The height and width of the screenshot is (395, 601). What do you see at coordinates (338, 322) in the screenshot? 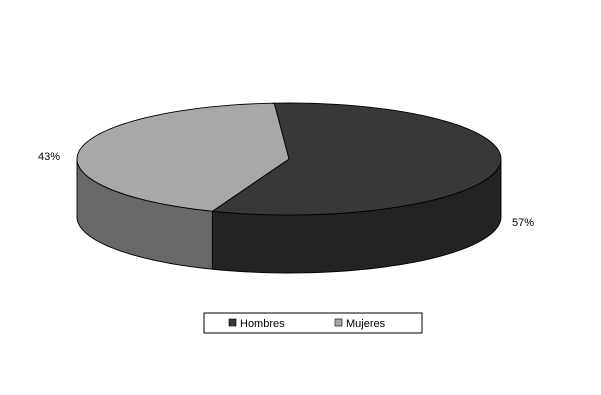
I see `legend-swatch-mujeres` at bounding box center [338, 322].